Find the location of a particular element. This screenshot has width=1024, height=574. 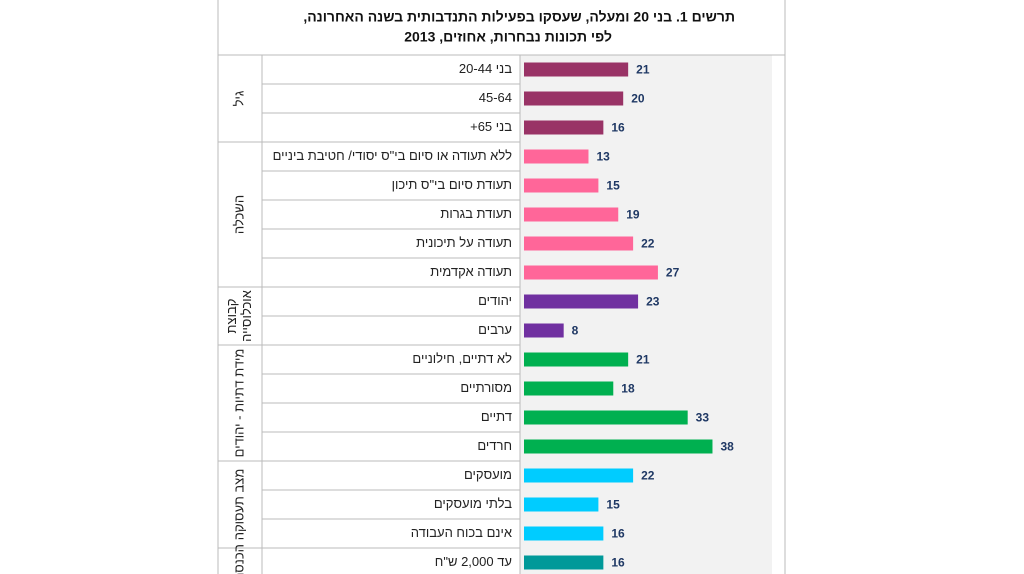

value-label: 8 is located at coordinates (575, 331).